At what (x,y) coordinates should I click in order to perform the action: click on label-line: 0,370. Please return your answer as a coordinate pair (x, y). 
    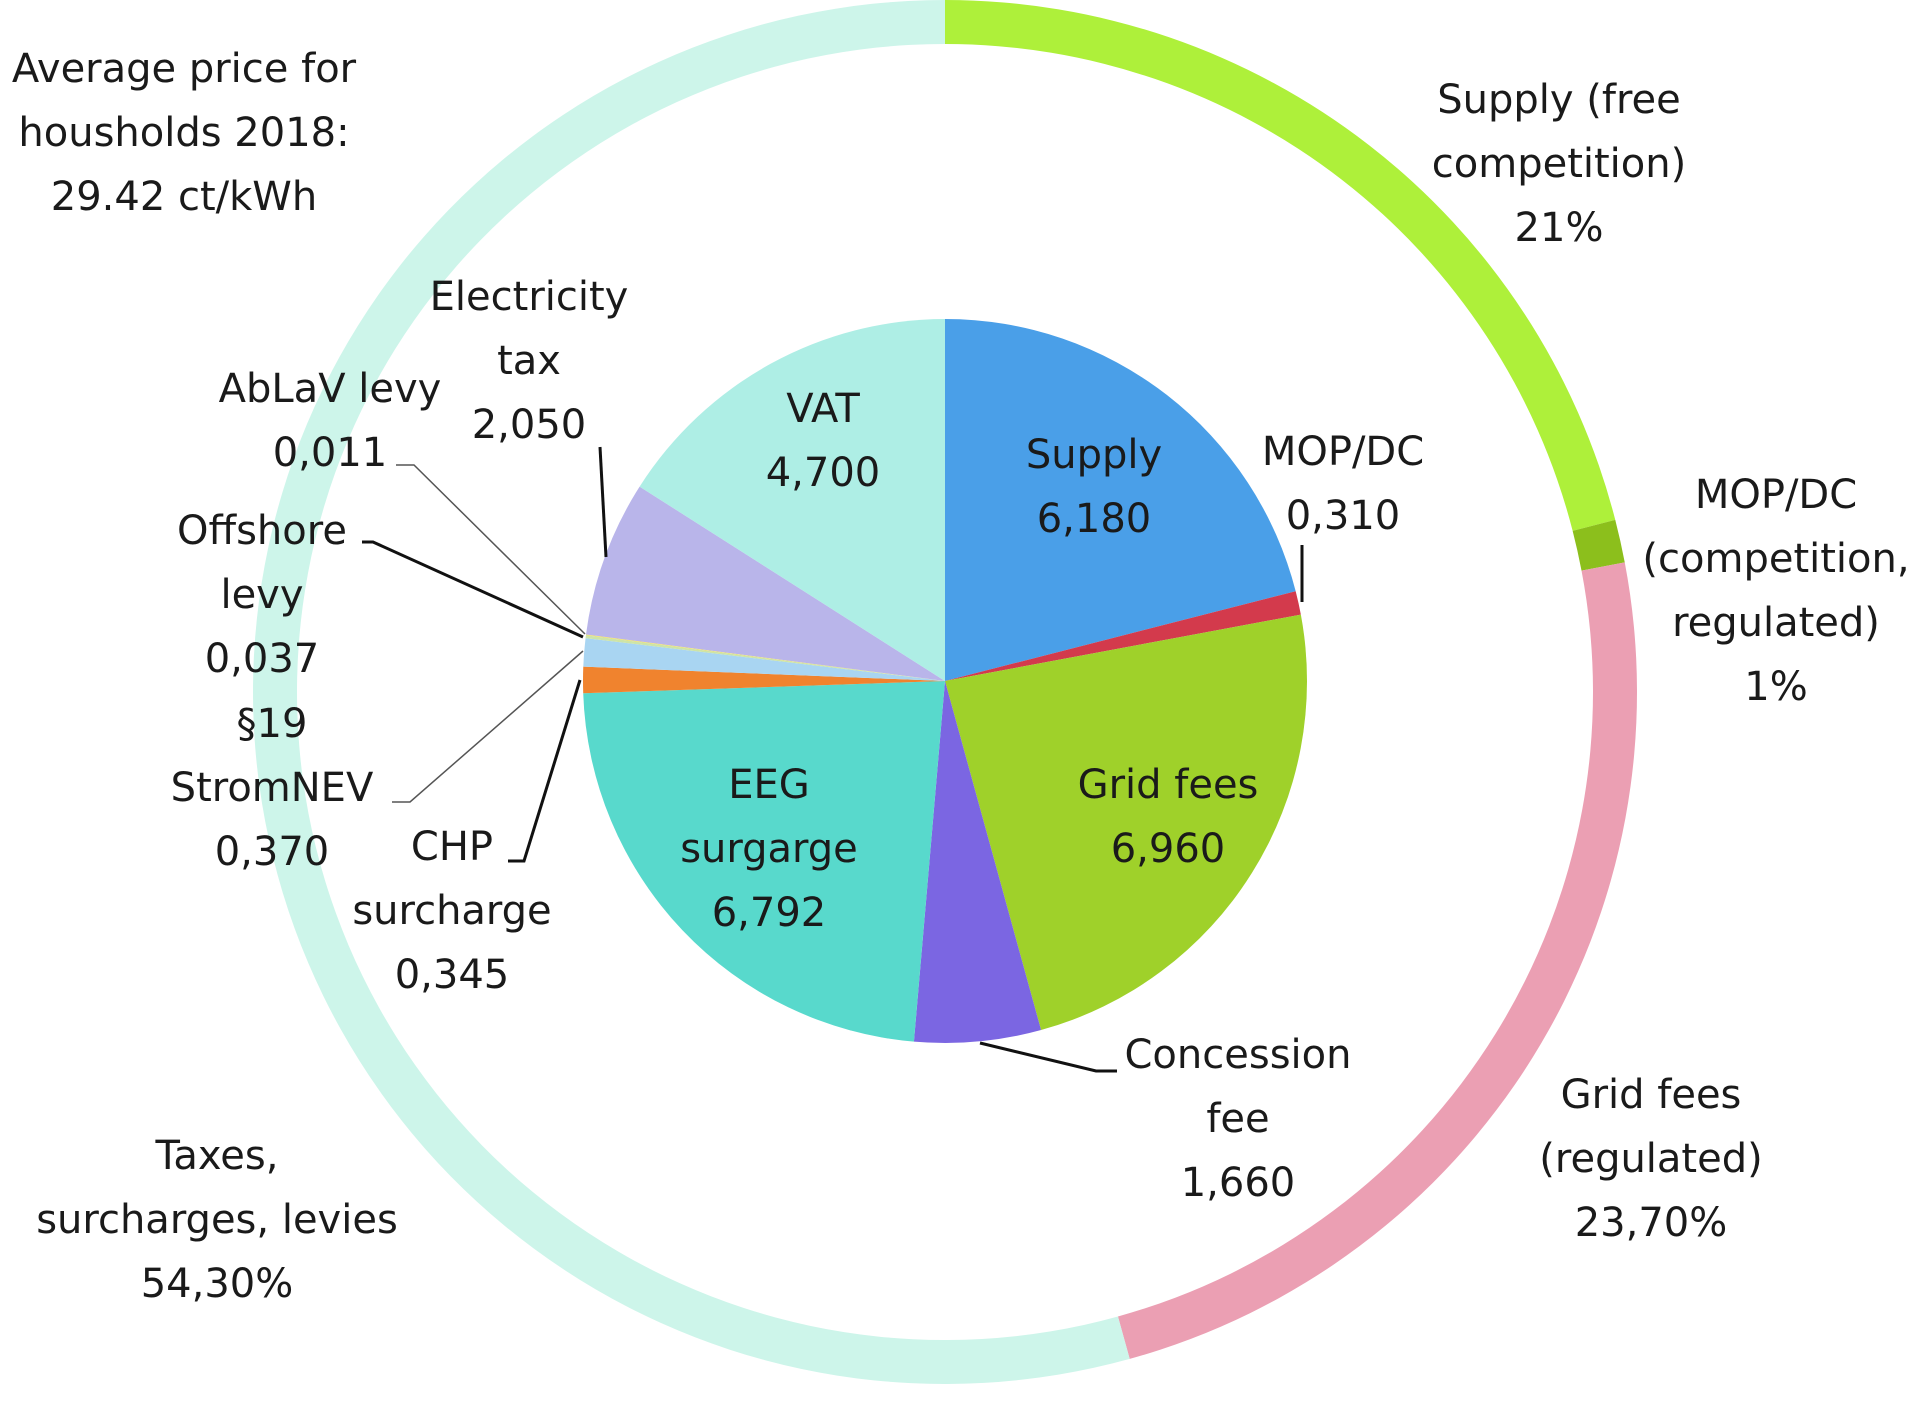
    Looking at the image, I should click on (272, 852).